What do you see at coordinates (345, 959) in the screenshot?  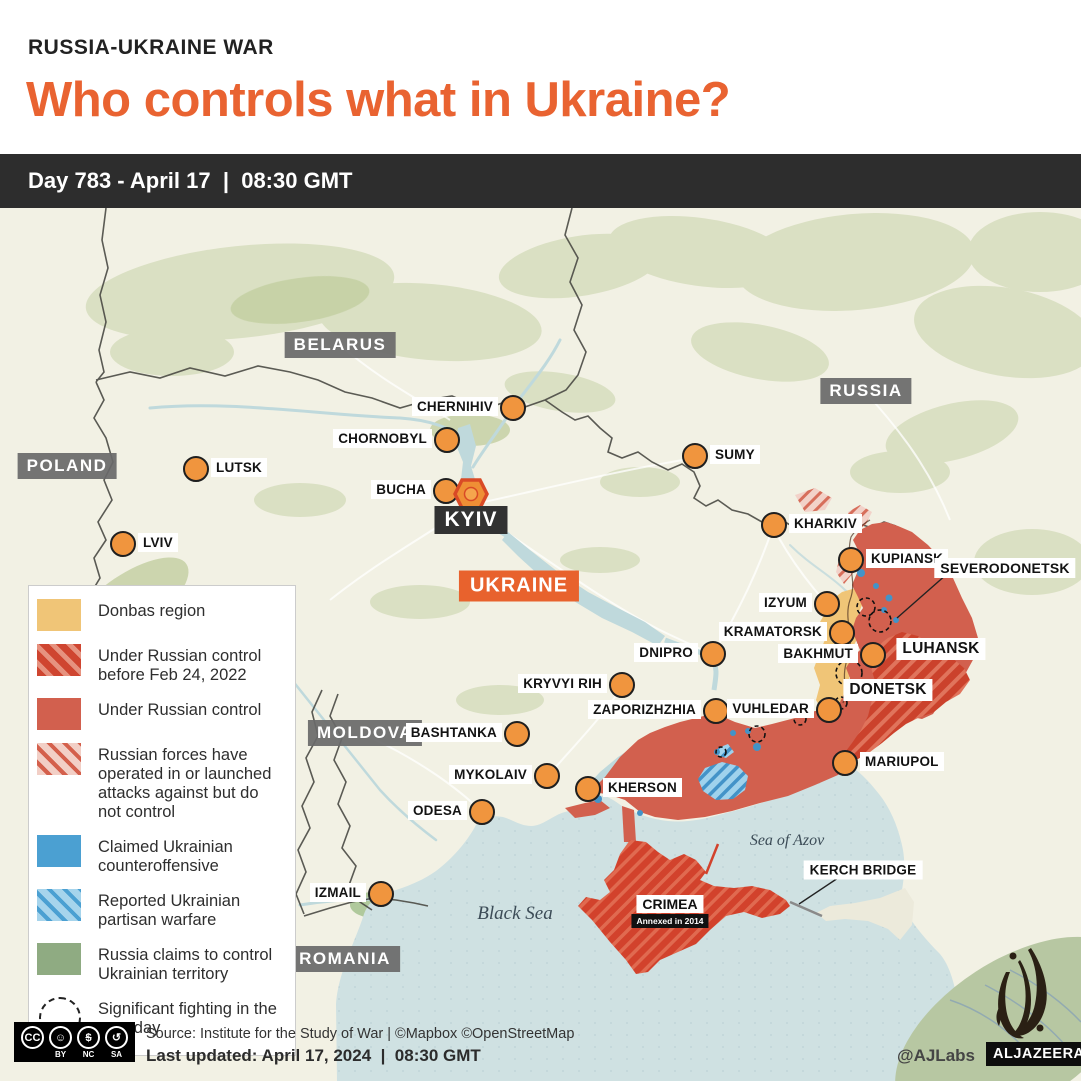 I see `country-label-romania: ROMANIA` at bounding box center [345, 959].